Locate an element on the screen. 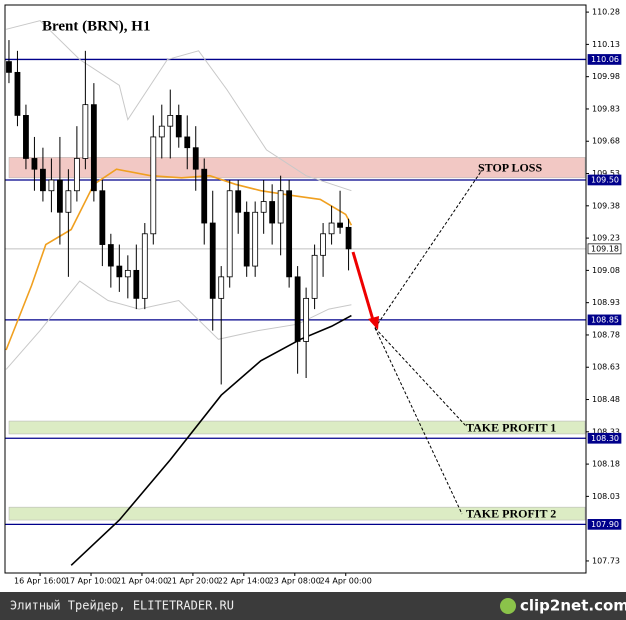 The image size is (626, 620). y-tick-label: 109.83 is located at coordinates (606, 108).